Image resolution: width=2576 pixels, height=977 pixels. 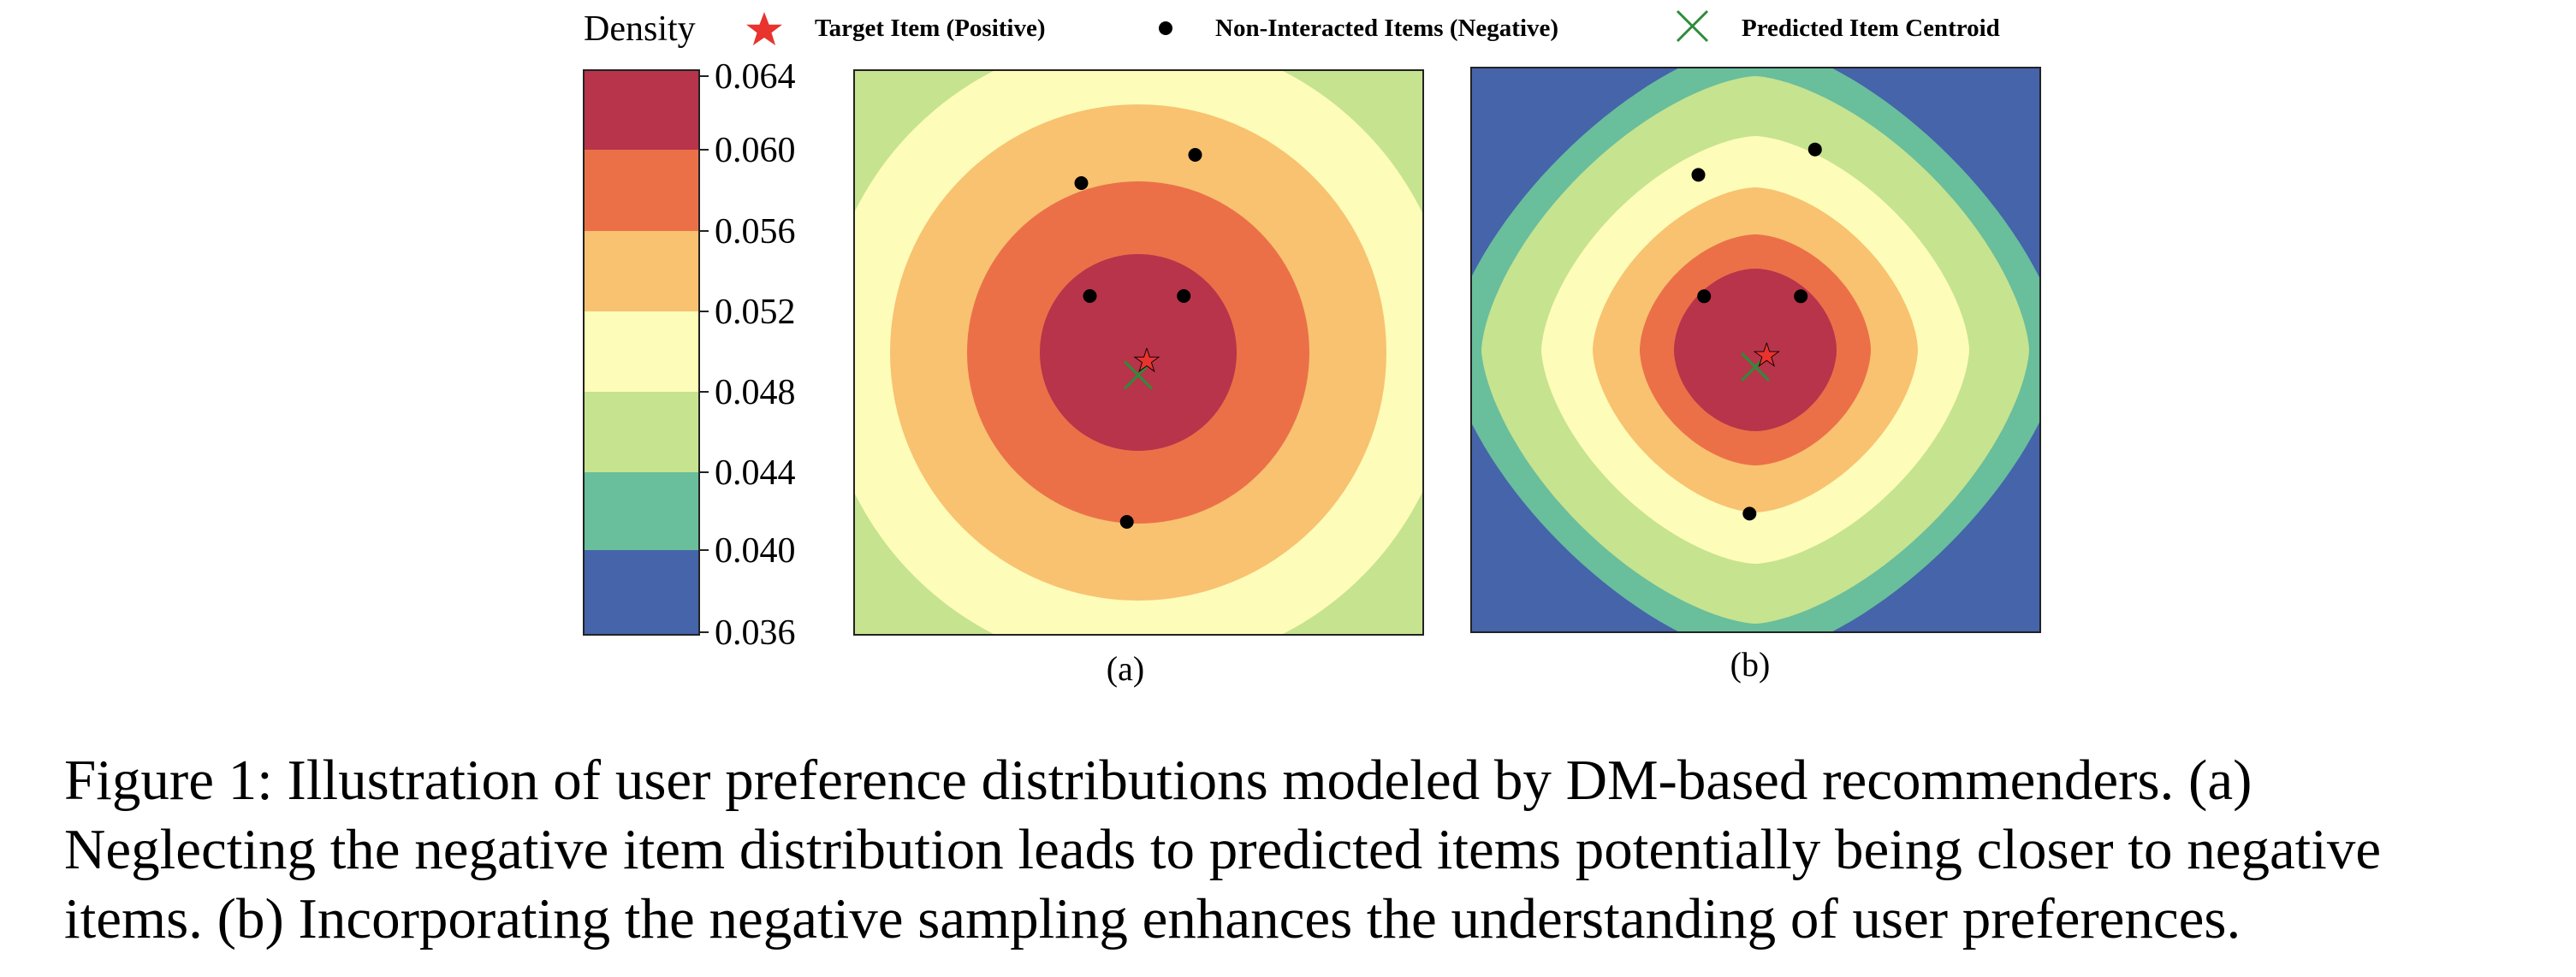 I want to click on colorbar-tick-label: 0.048, so click(x=755, y=392).